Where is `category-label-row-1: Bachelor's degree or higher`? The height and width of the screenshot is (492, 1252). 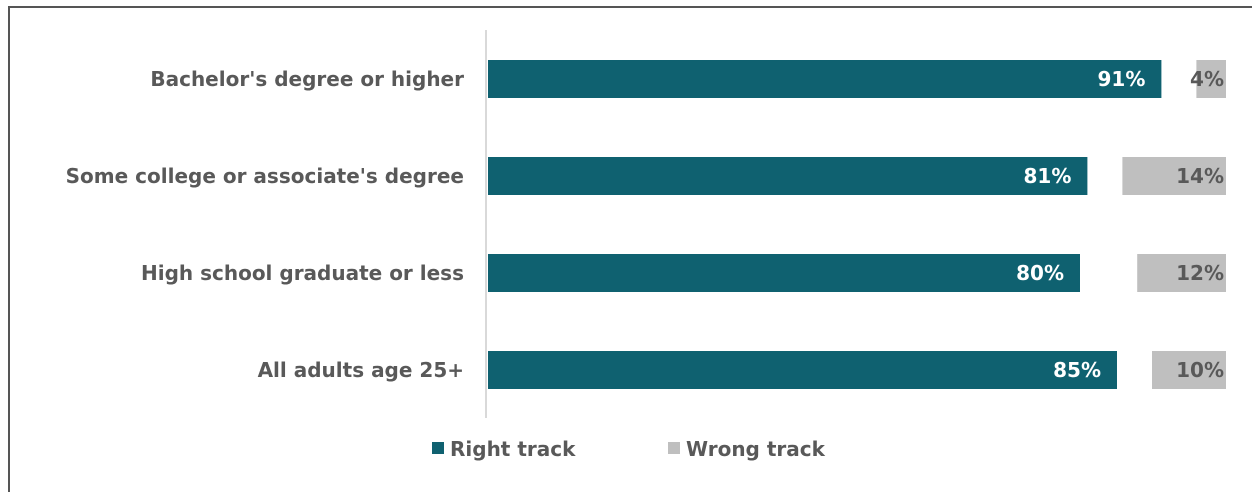 category-label-row-1: Bachelor's degree or higher is located at coordinates (307, 79).